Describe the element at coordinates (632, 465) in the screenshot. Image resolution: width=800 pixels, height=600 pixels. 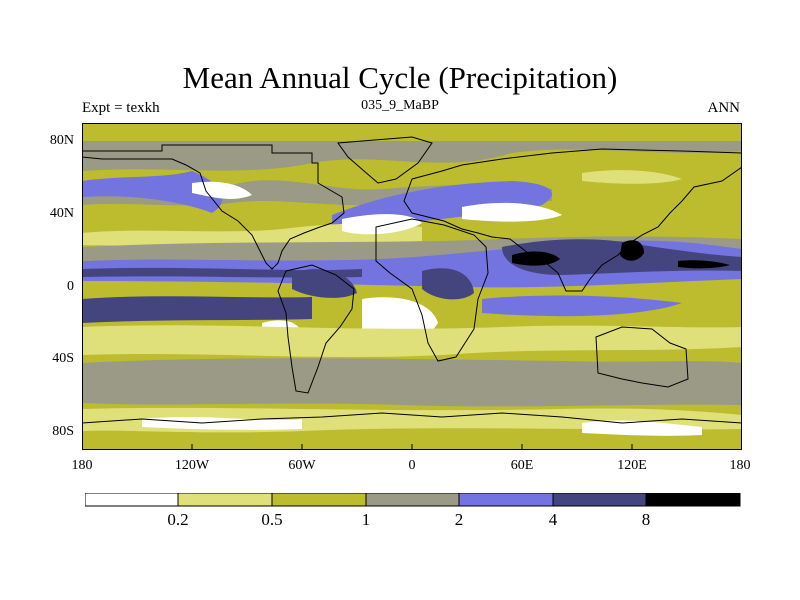
I see `lon-label-120e: 120E` at that location.